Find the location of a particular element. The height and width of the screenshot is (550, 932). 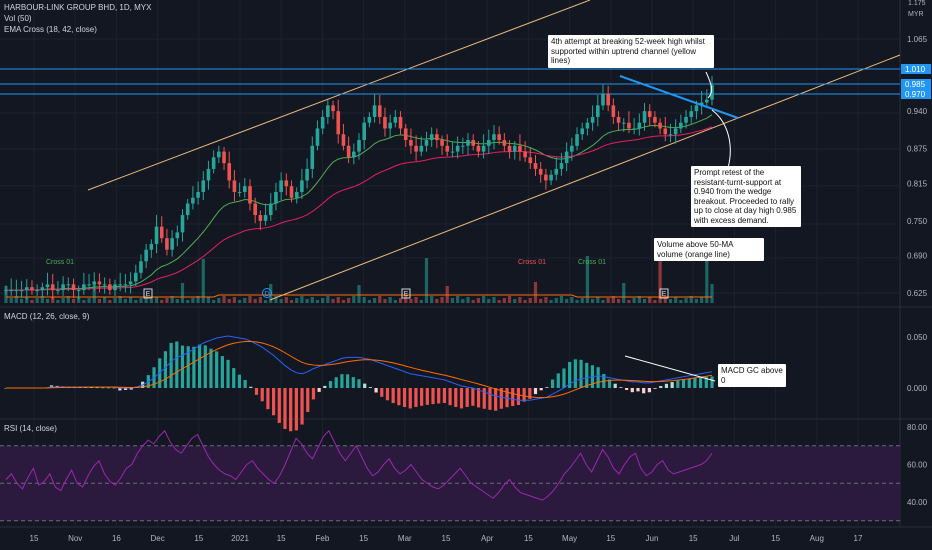

price-label-box is located at coordinates (916, 69).